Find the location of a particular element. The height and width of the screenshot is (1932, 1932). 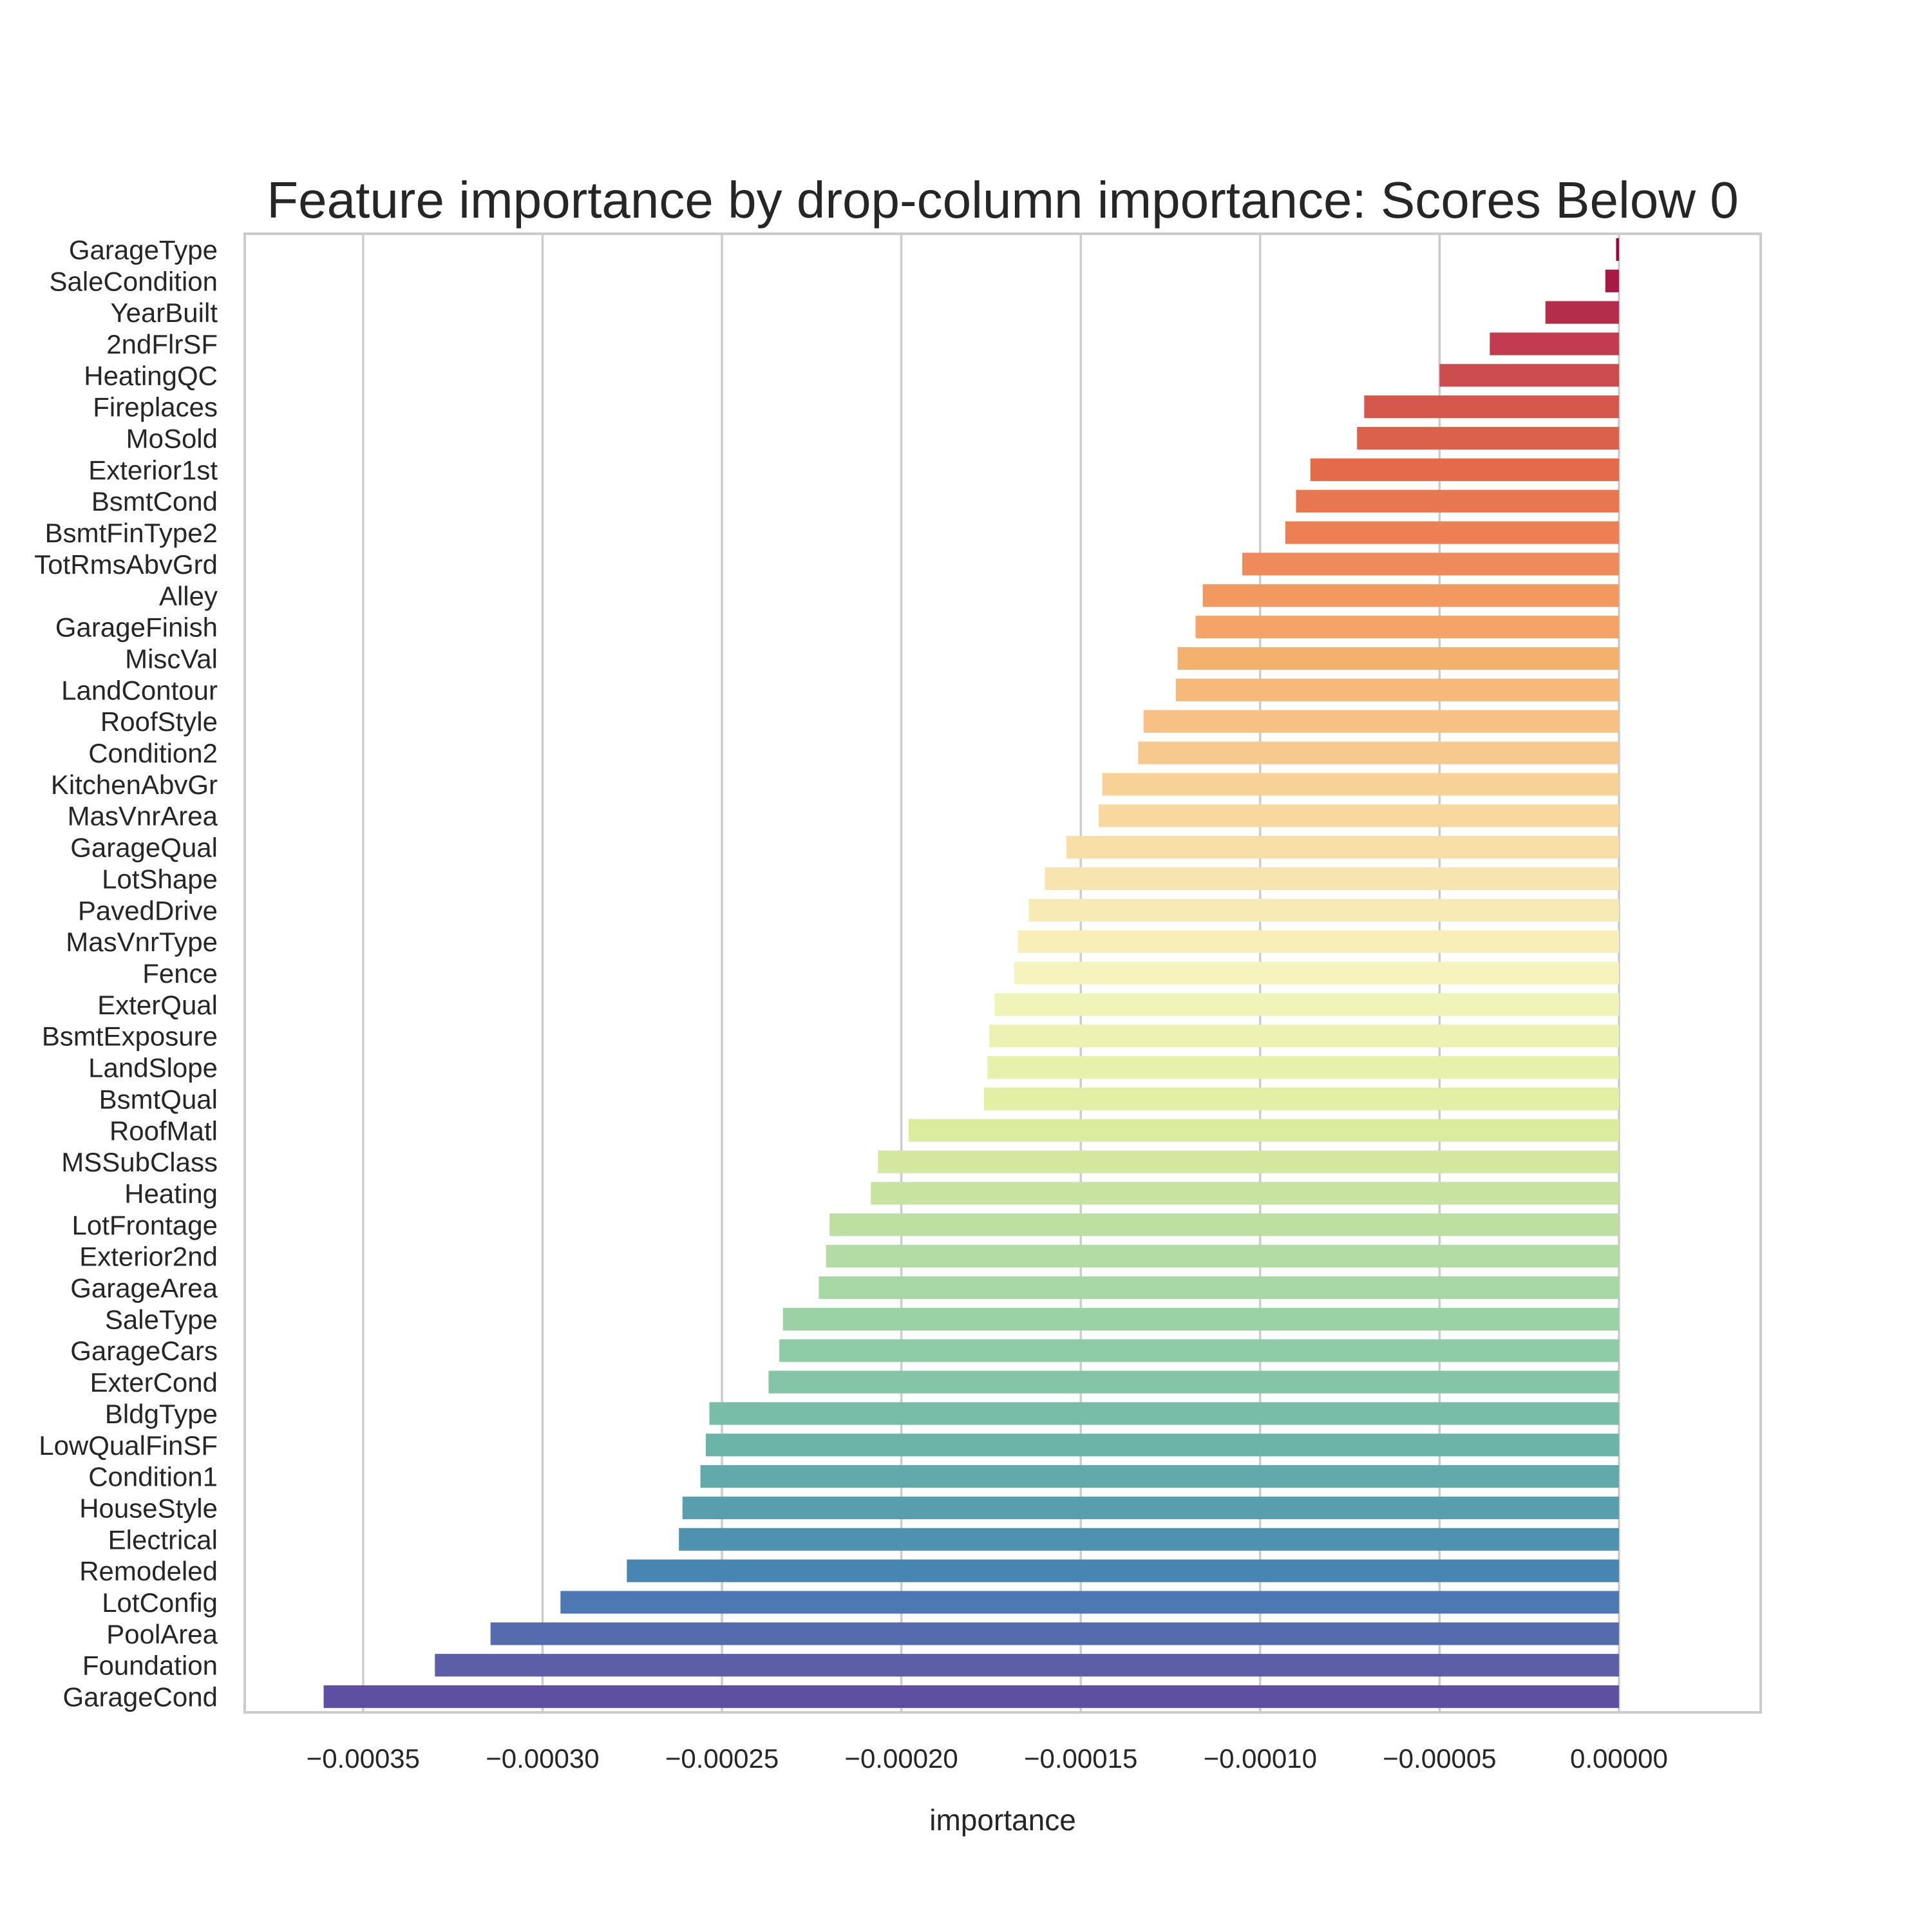

y-tick-label: 2ndFlrSF is located at coordinates (162, 344).